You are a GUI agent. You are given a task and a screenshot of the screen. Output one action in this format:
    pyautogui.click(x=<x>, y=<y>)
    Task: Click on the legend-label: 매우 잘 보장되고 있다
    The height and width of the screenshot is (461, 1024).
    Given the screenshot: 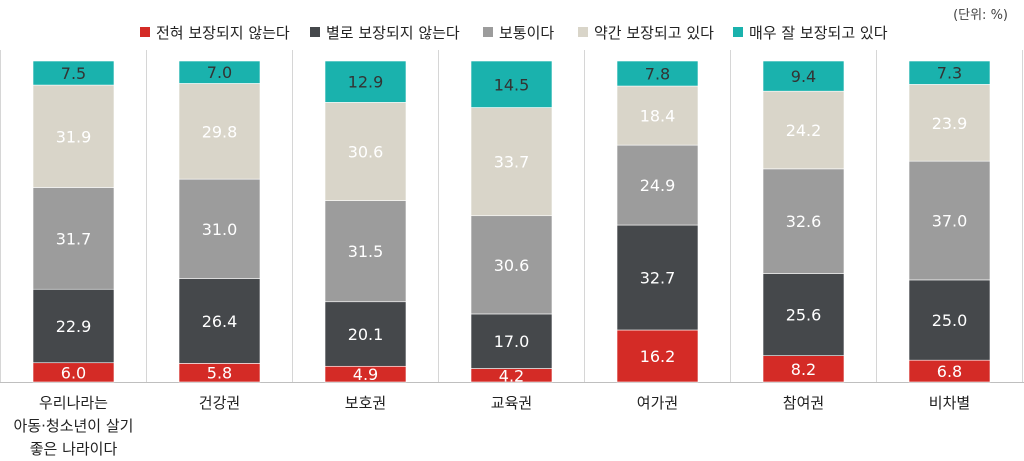 What is the action you would take?
    pyautogui.click(x=818, y=32)
    